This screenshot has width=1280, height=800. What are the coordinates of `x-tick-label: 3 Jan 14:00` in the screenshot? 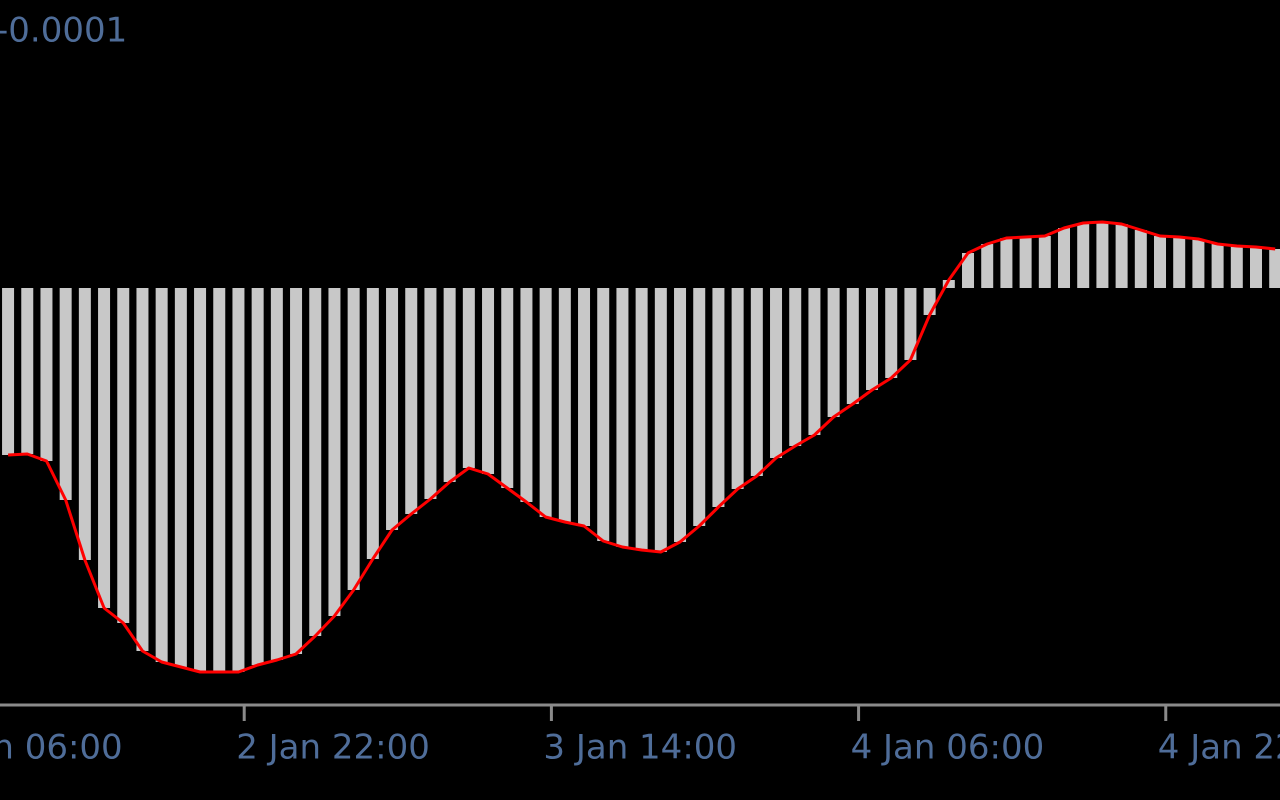 It's located at (640, 748).